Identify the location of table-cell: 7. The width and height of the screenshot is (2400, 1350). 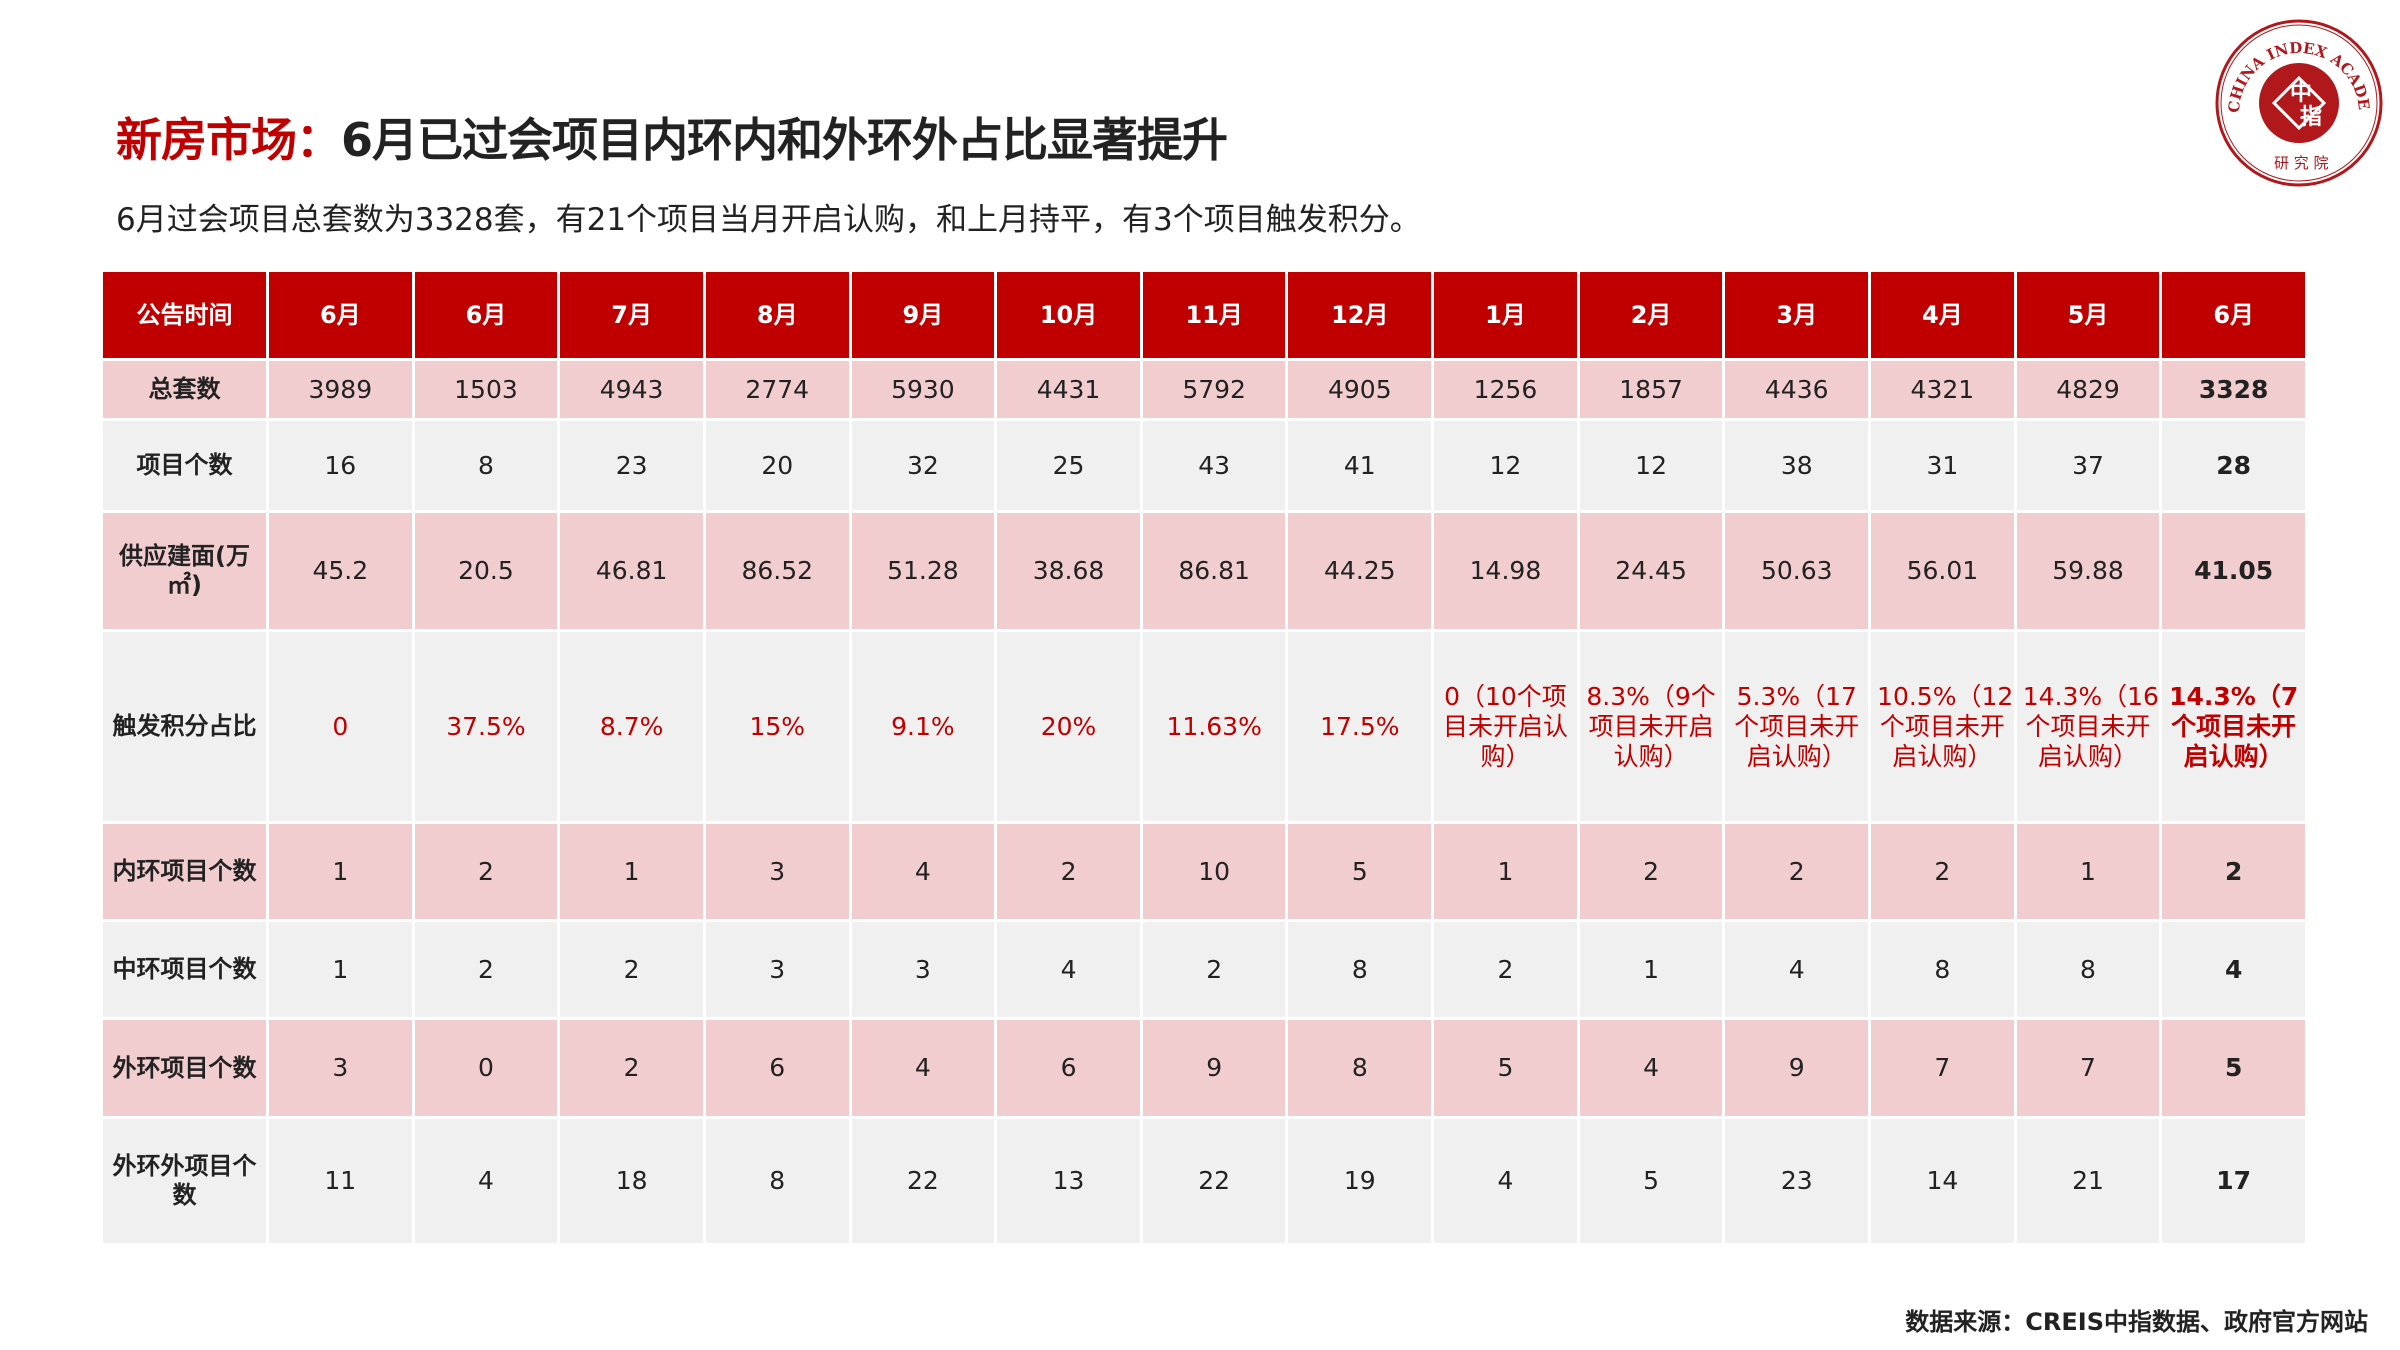
(1942, 1068).